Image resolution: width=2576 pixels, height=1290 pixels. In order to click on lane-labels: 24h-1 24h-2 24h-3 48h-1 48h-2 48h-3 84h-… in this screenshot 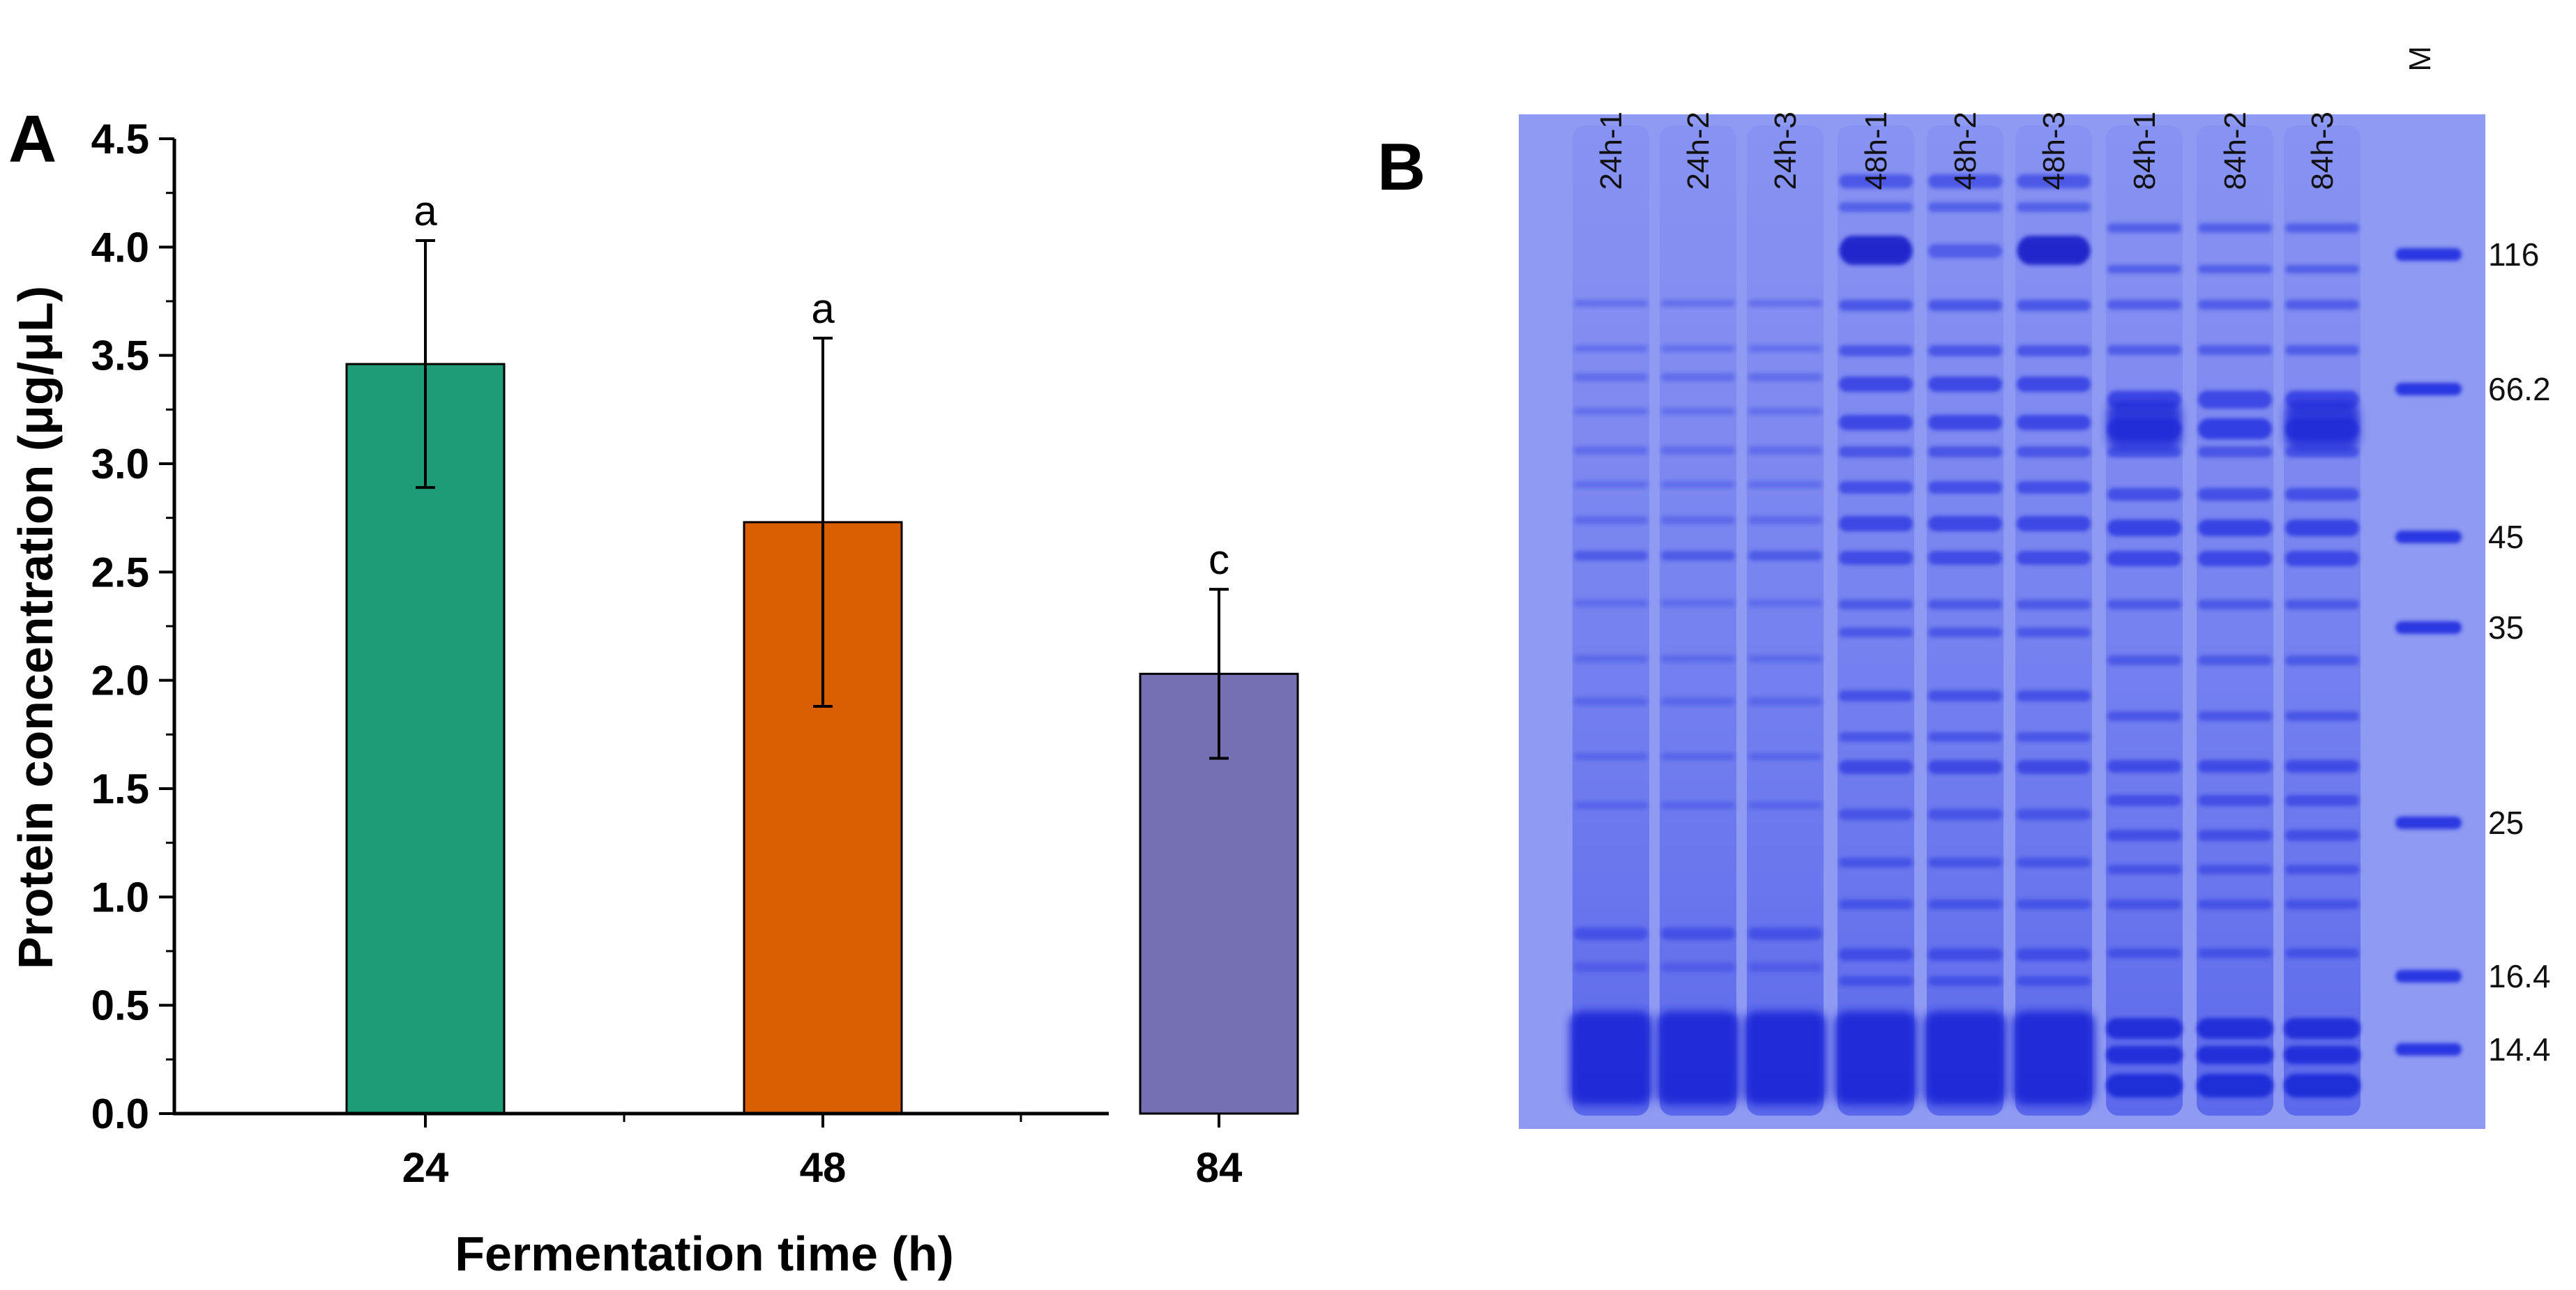, I will do `click(2015, 118)`.